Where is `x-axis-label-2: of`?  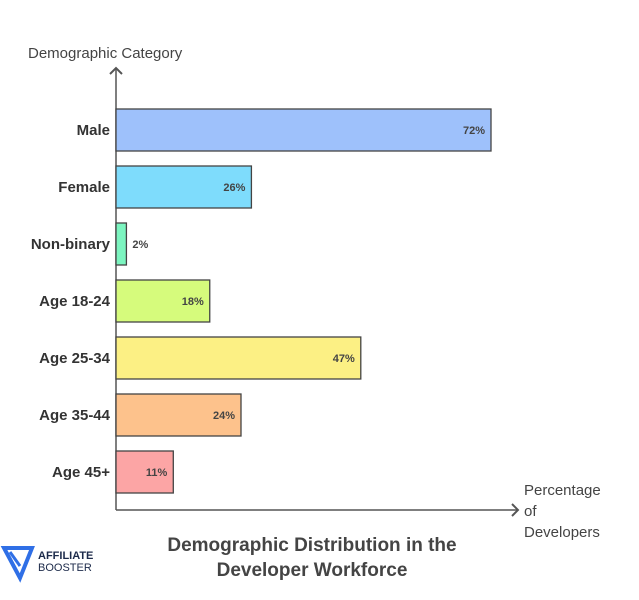
x-axis-label-2: of is located at coordinates (530, 511).